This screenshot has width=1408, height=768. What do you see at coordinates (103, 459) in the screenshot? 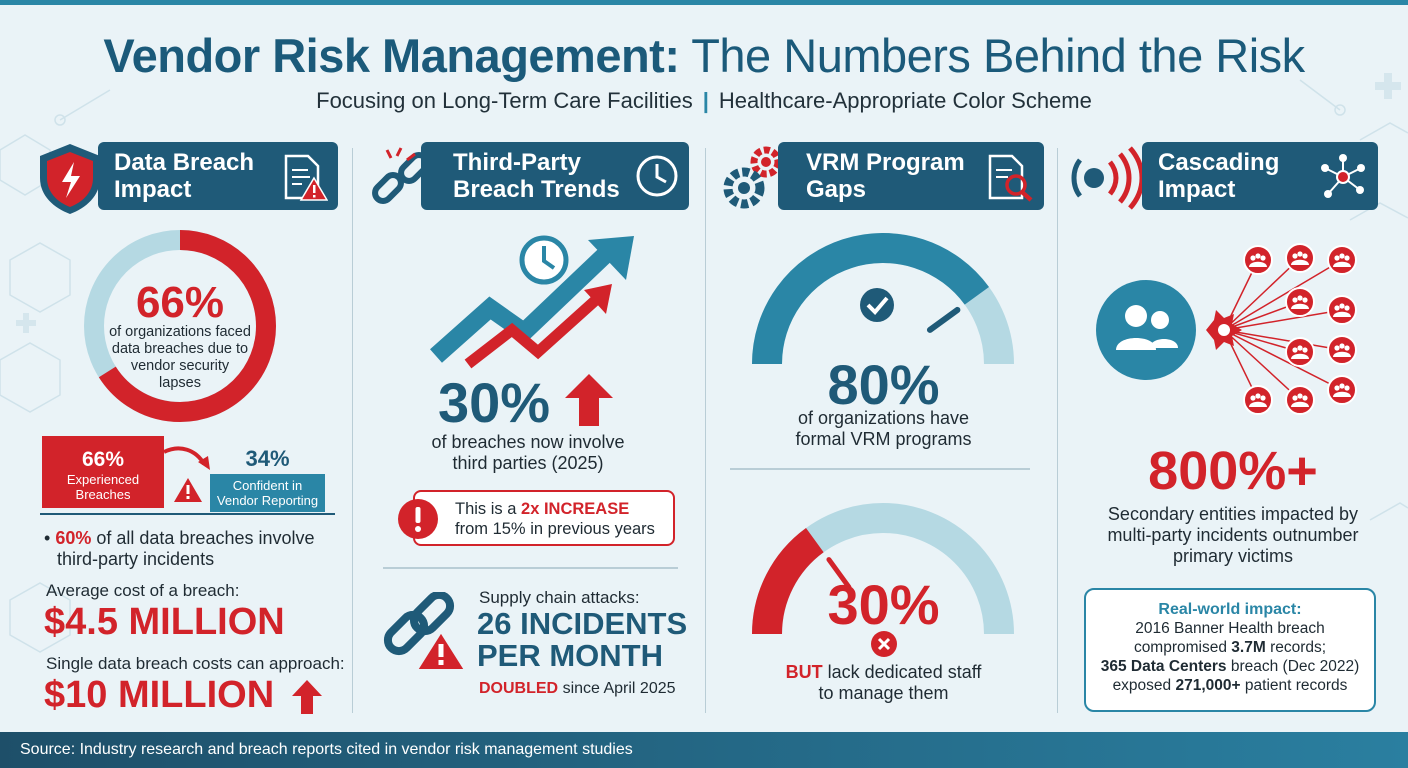
I see `box-value: 66%` at bounding box center [103, 459].